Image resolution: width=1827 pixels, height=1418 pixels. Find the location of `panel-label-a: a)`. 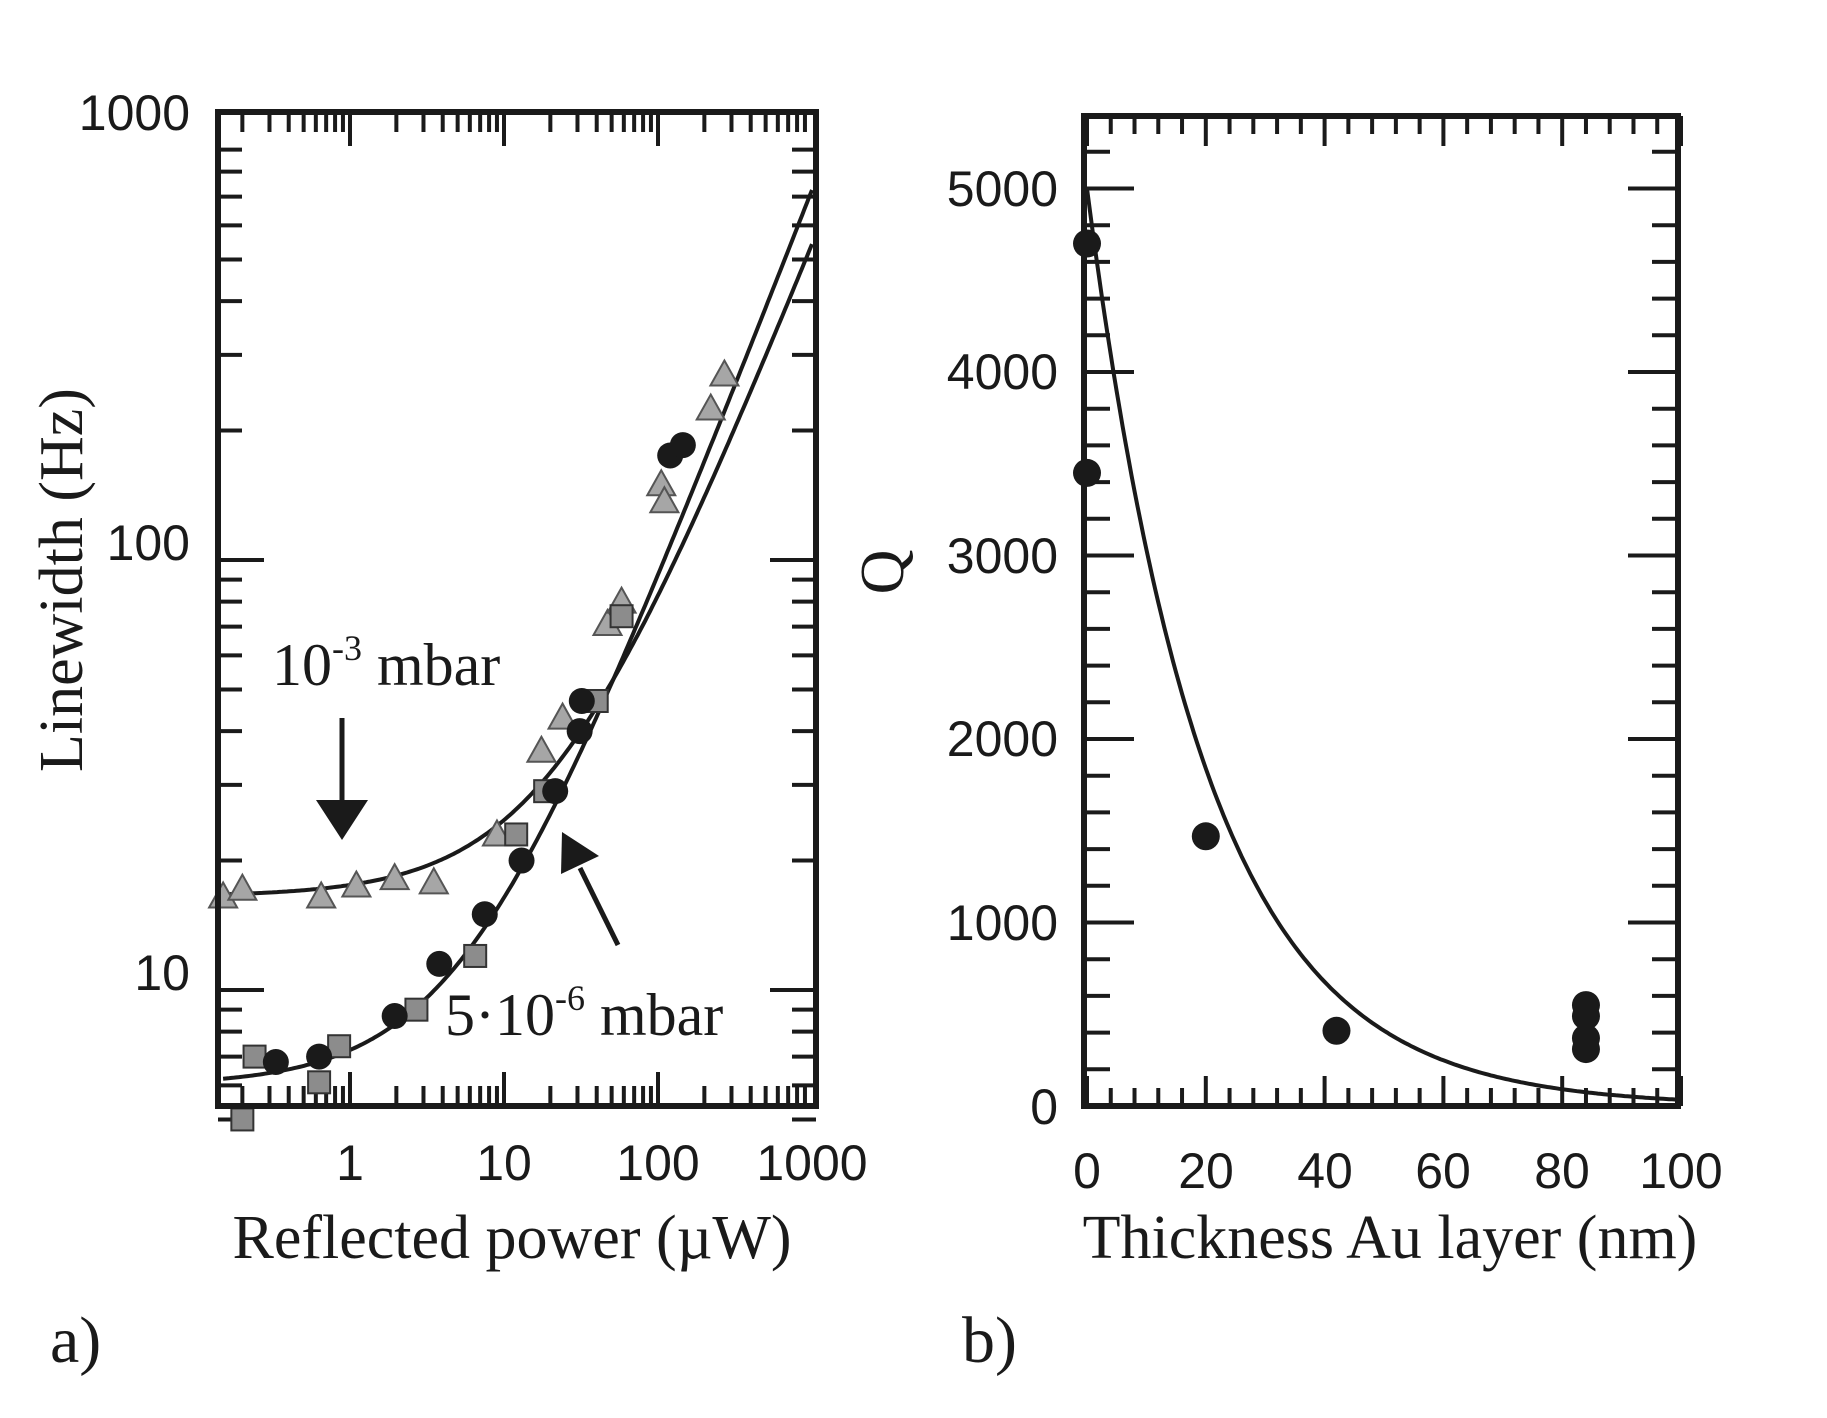

panel-label-a: a) is located at coordinates (75, 1340).